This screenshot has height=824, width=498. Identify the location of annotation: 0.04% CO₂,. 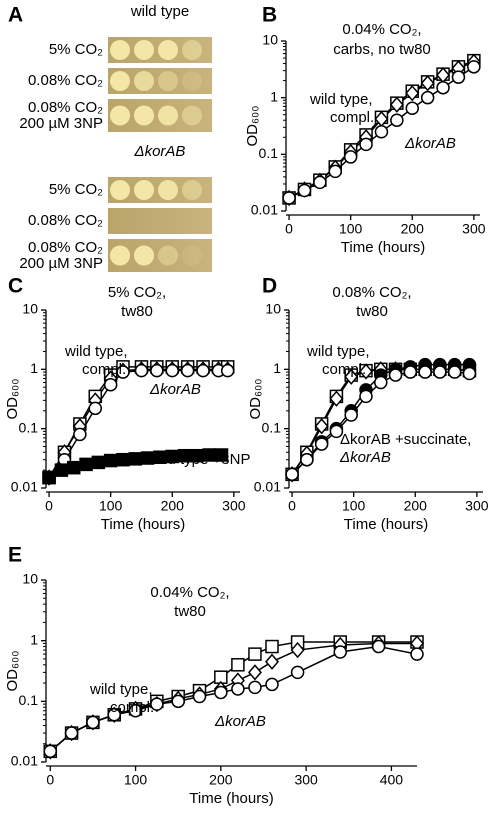
(189, 592).